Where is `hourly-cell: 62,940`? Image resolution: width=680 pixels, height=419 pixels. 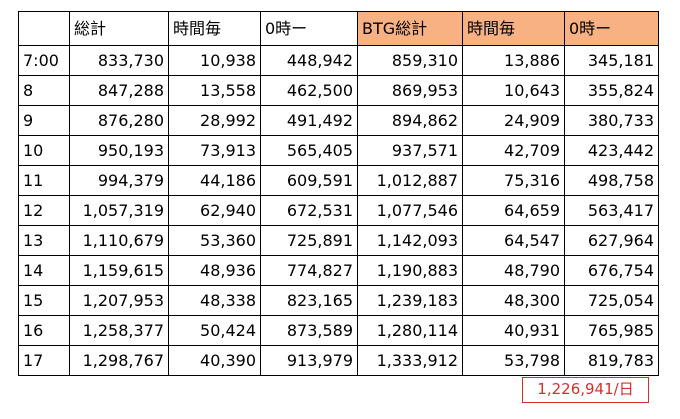
hourly-cell: 62,940 is located at coordinates (214, 210).